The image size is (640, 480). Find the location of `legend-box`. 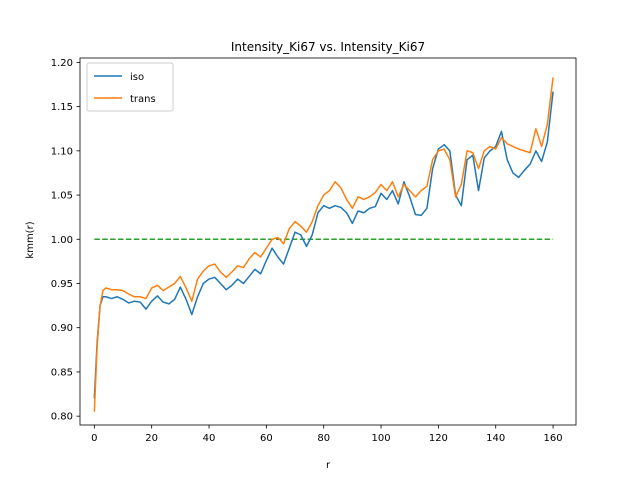

legend-box is located at coordinates (130, 87).